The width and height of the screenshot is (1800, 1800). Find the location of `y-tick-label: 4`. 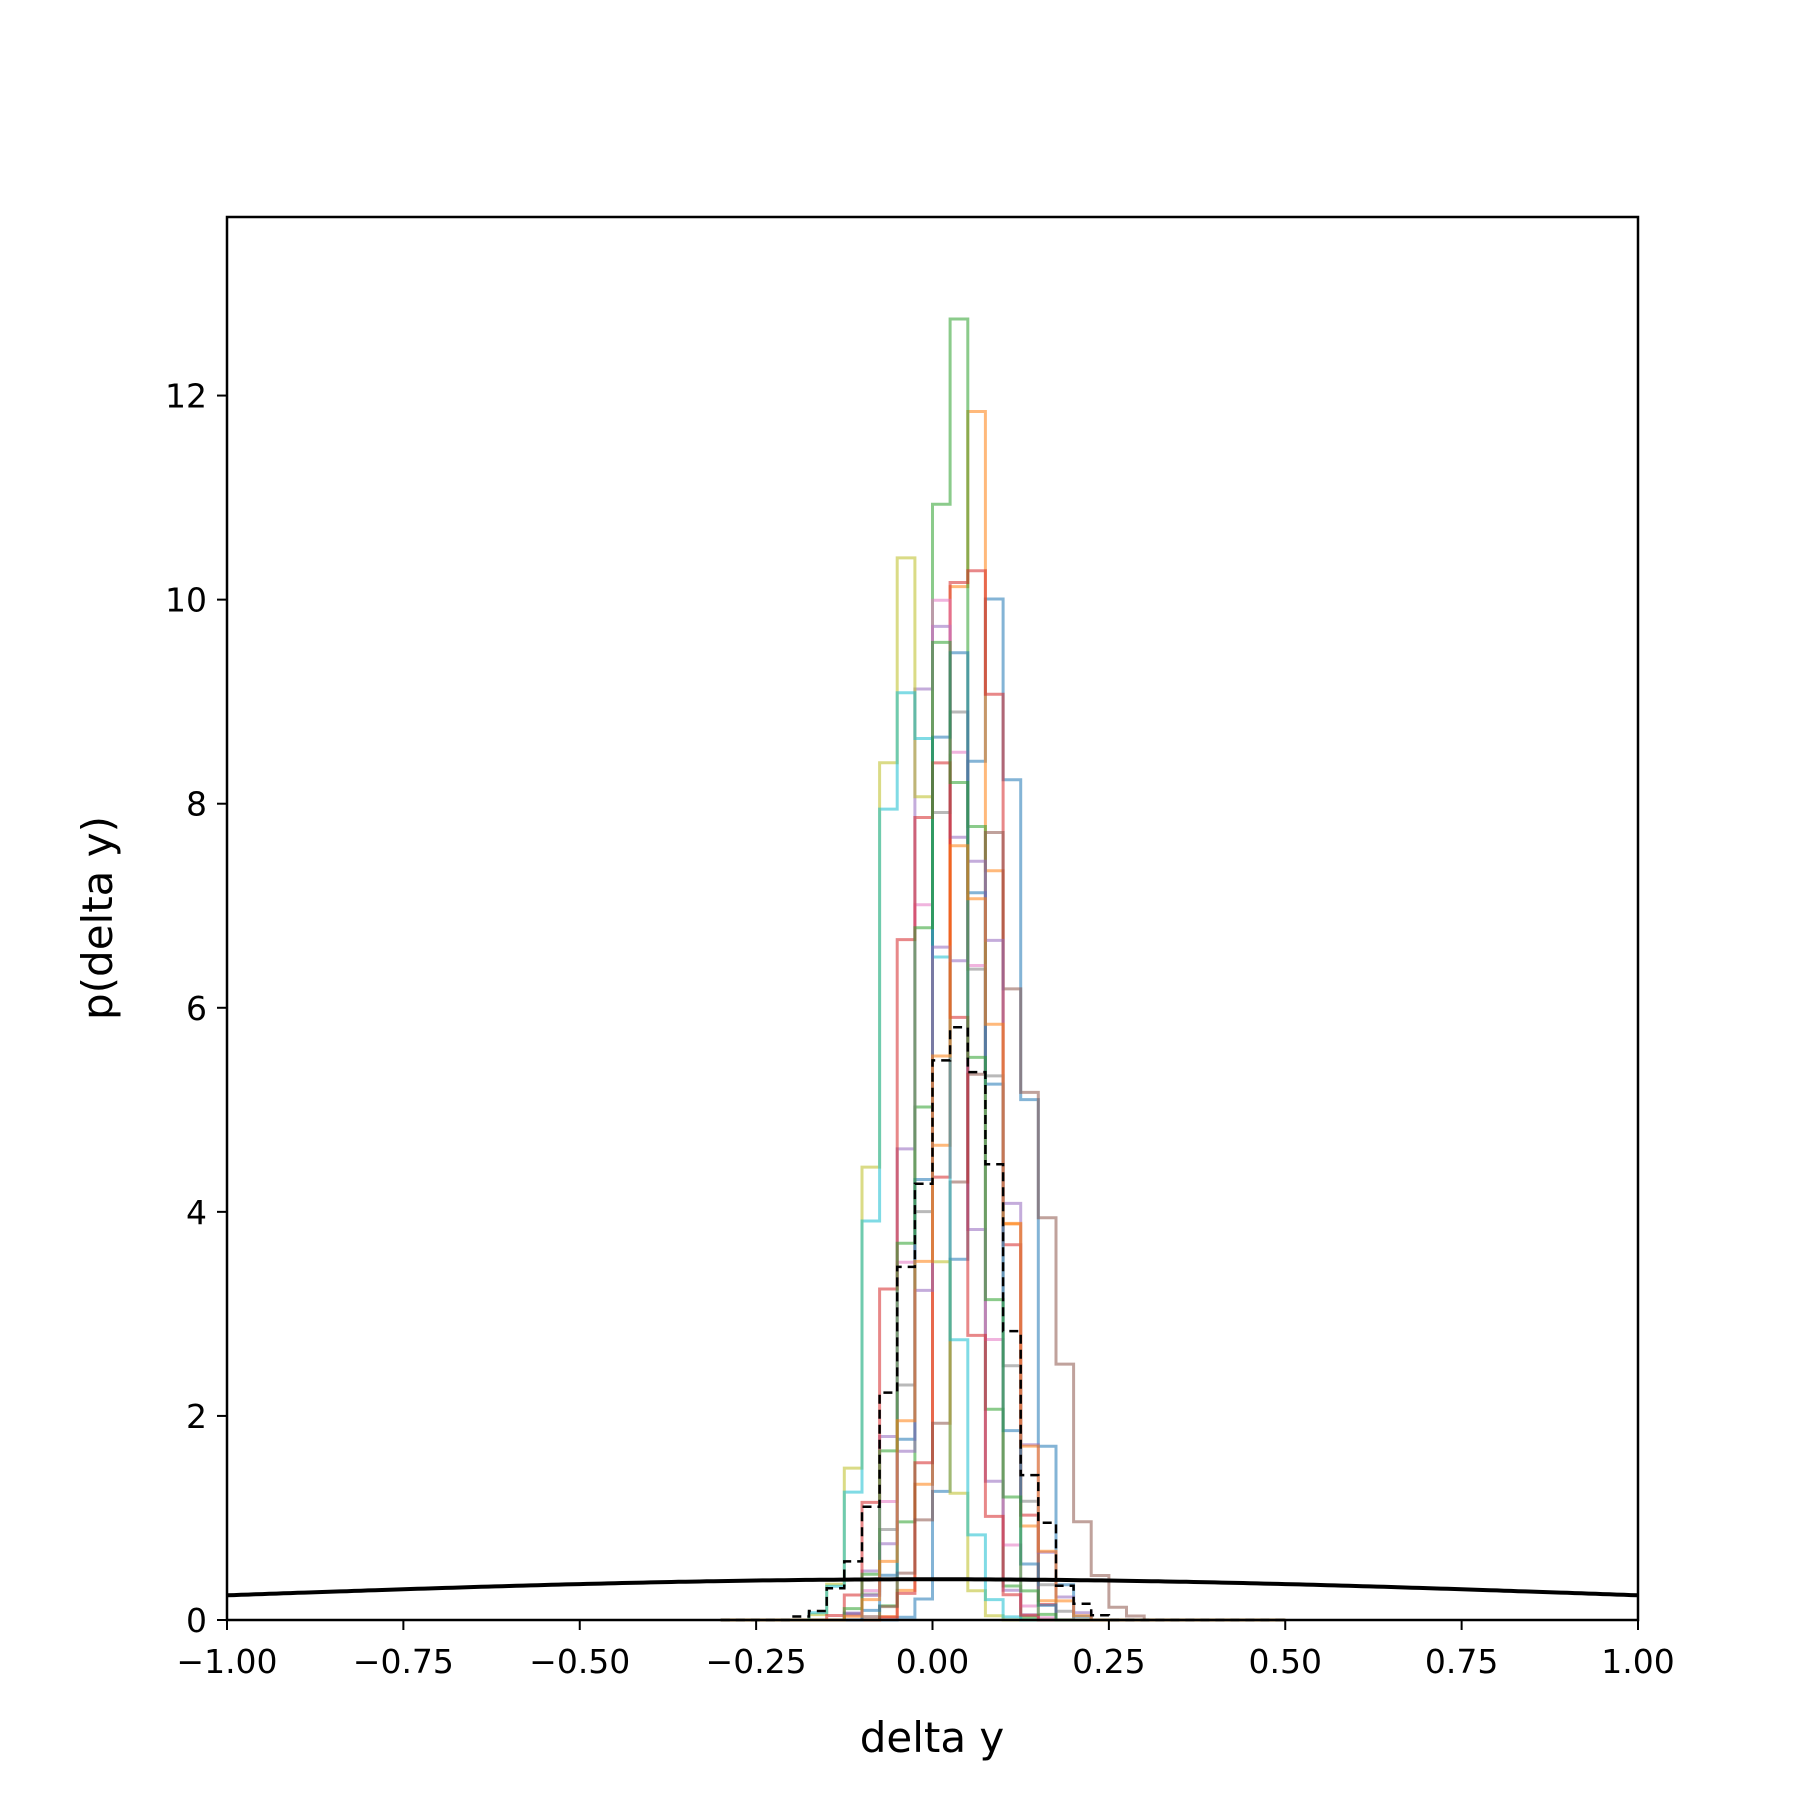

y-tick-label: 4 is located at coordinates (196, 1212).